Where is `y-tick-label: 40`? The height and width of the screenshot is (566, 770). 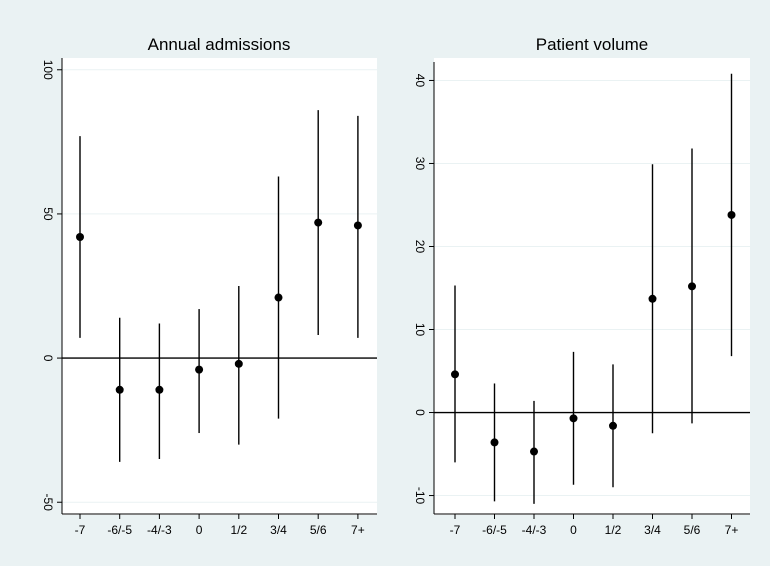 y-tick-label: 40 is located at coordinates (420, 81).